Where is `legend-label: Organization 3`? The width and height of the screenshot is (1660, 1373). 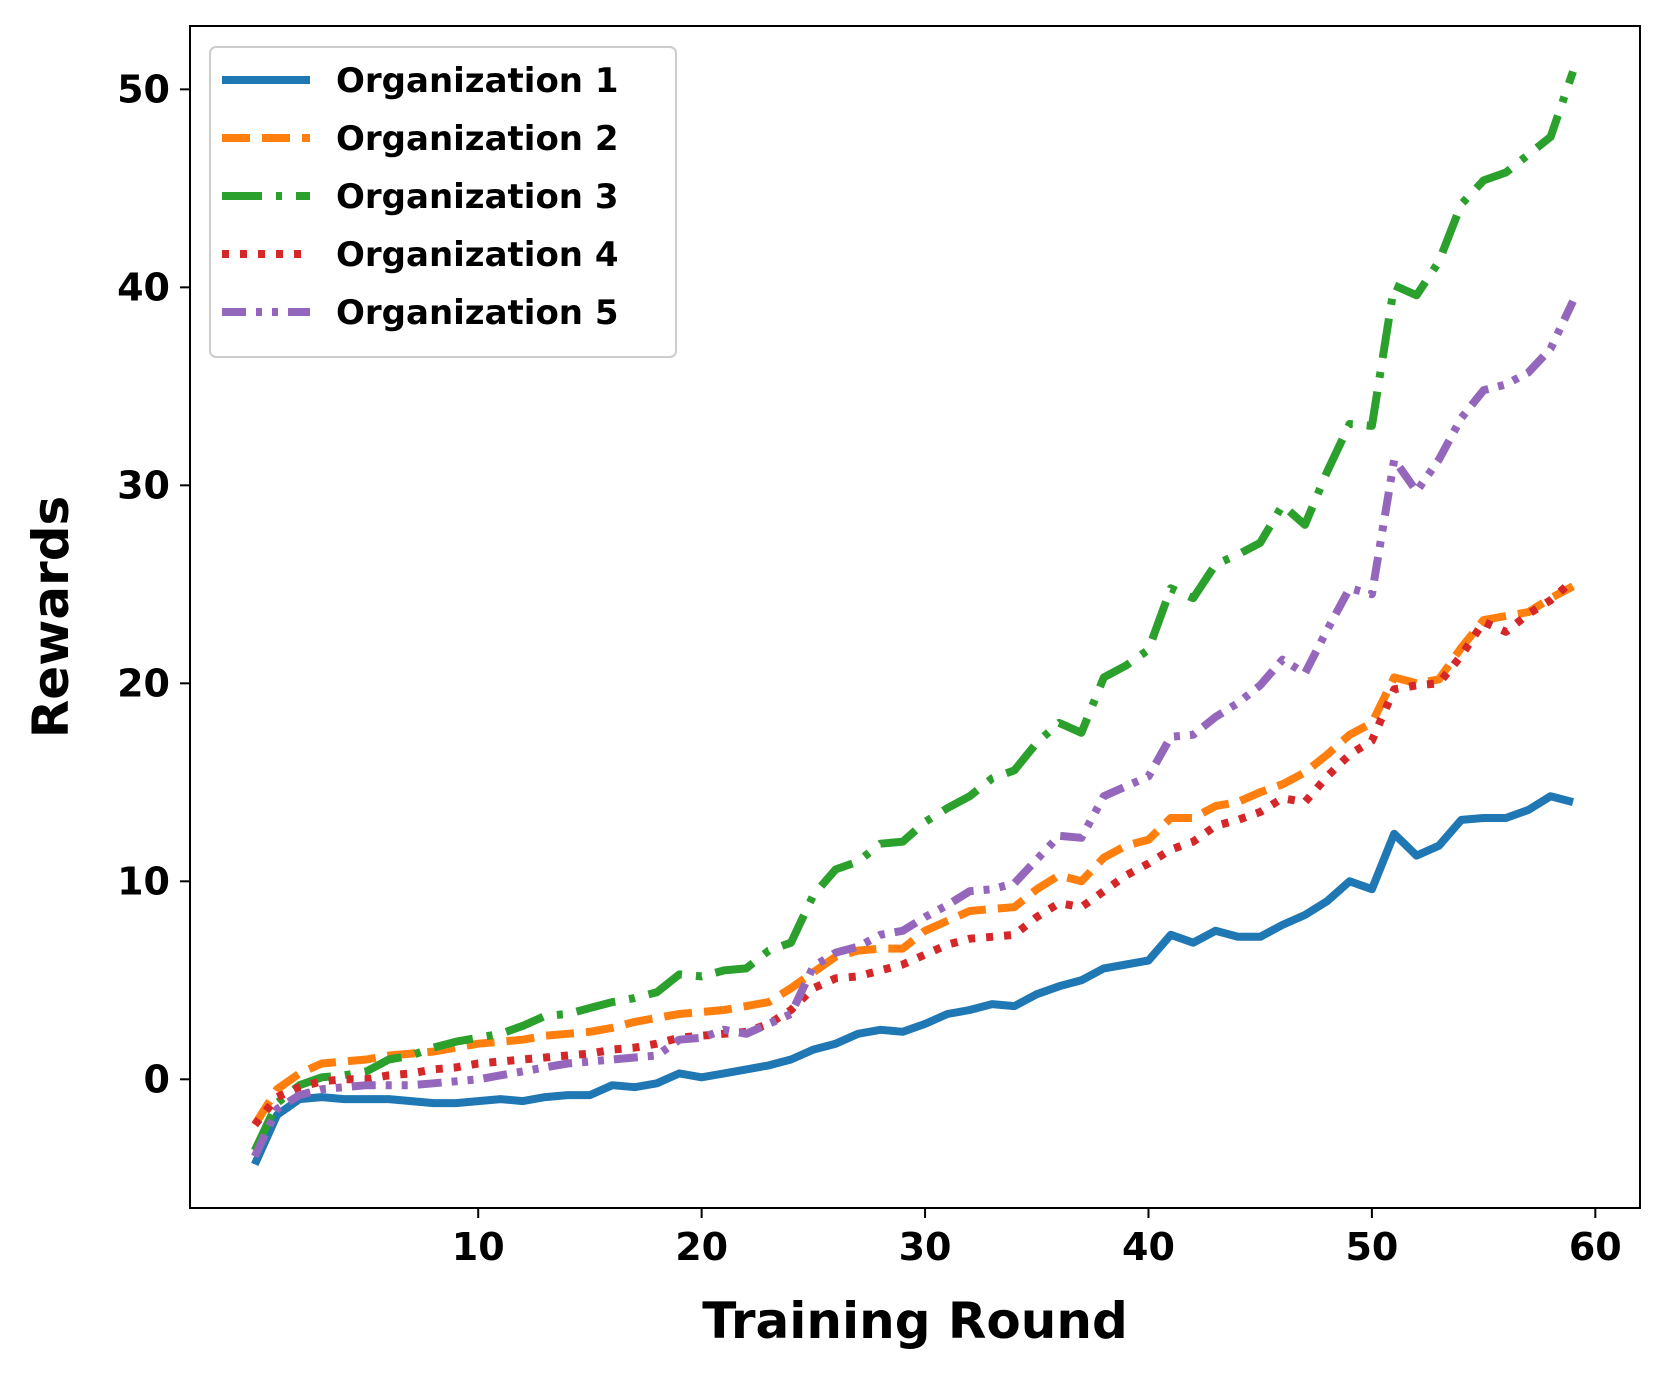 legend-label: Organization 3 is located at coordinates (477, 197).